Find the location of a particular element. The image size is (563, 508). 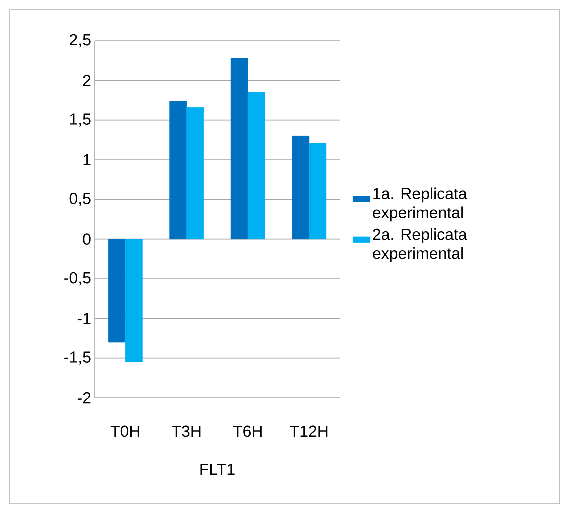

x-tick-label: T0H is located at coordinates (125, 432).